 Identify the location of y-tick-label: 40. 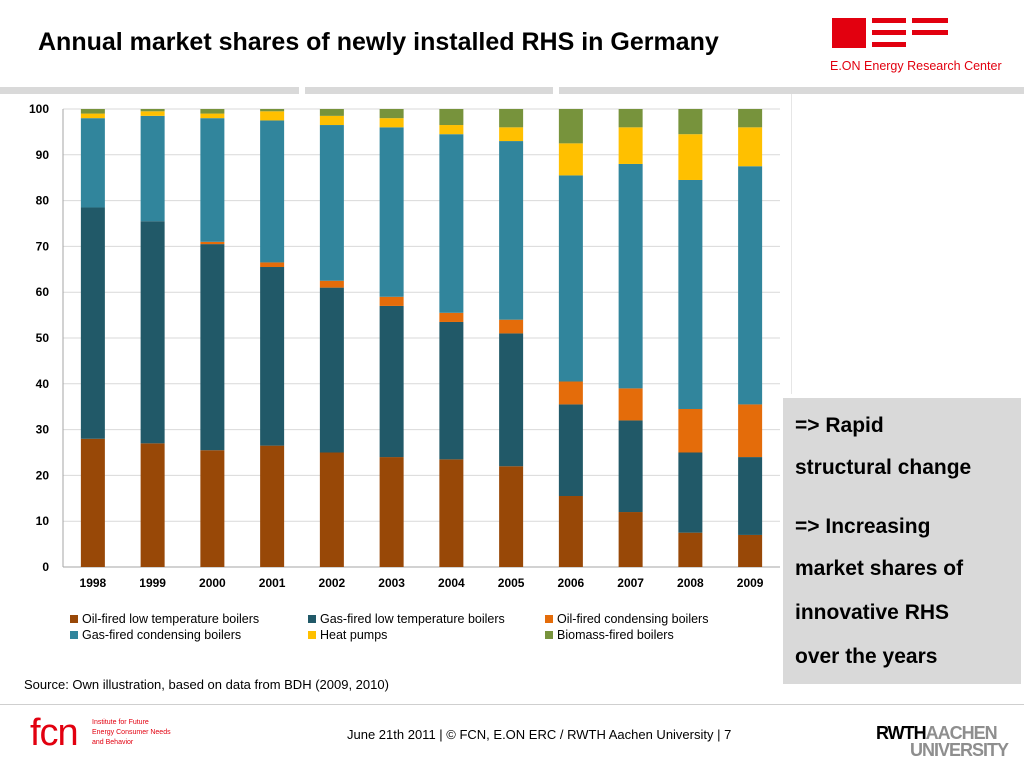
(43, 384).